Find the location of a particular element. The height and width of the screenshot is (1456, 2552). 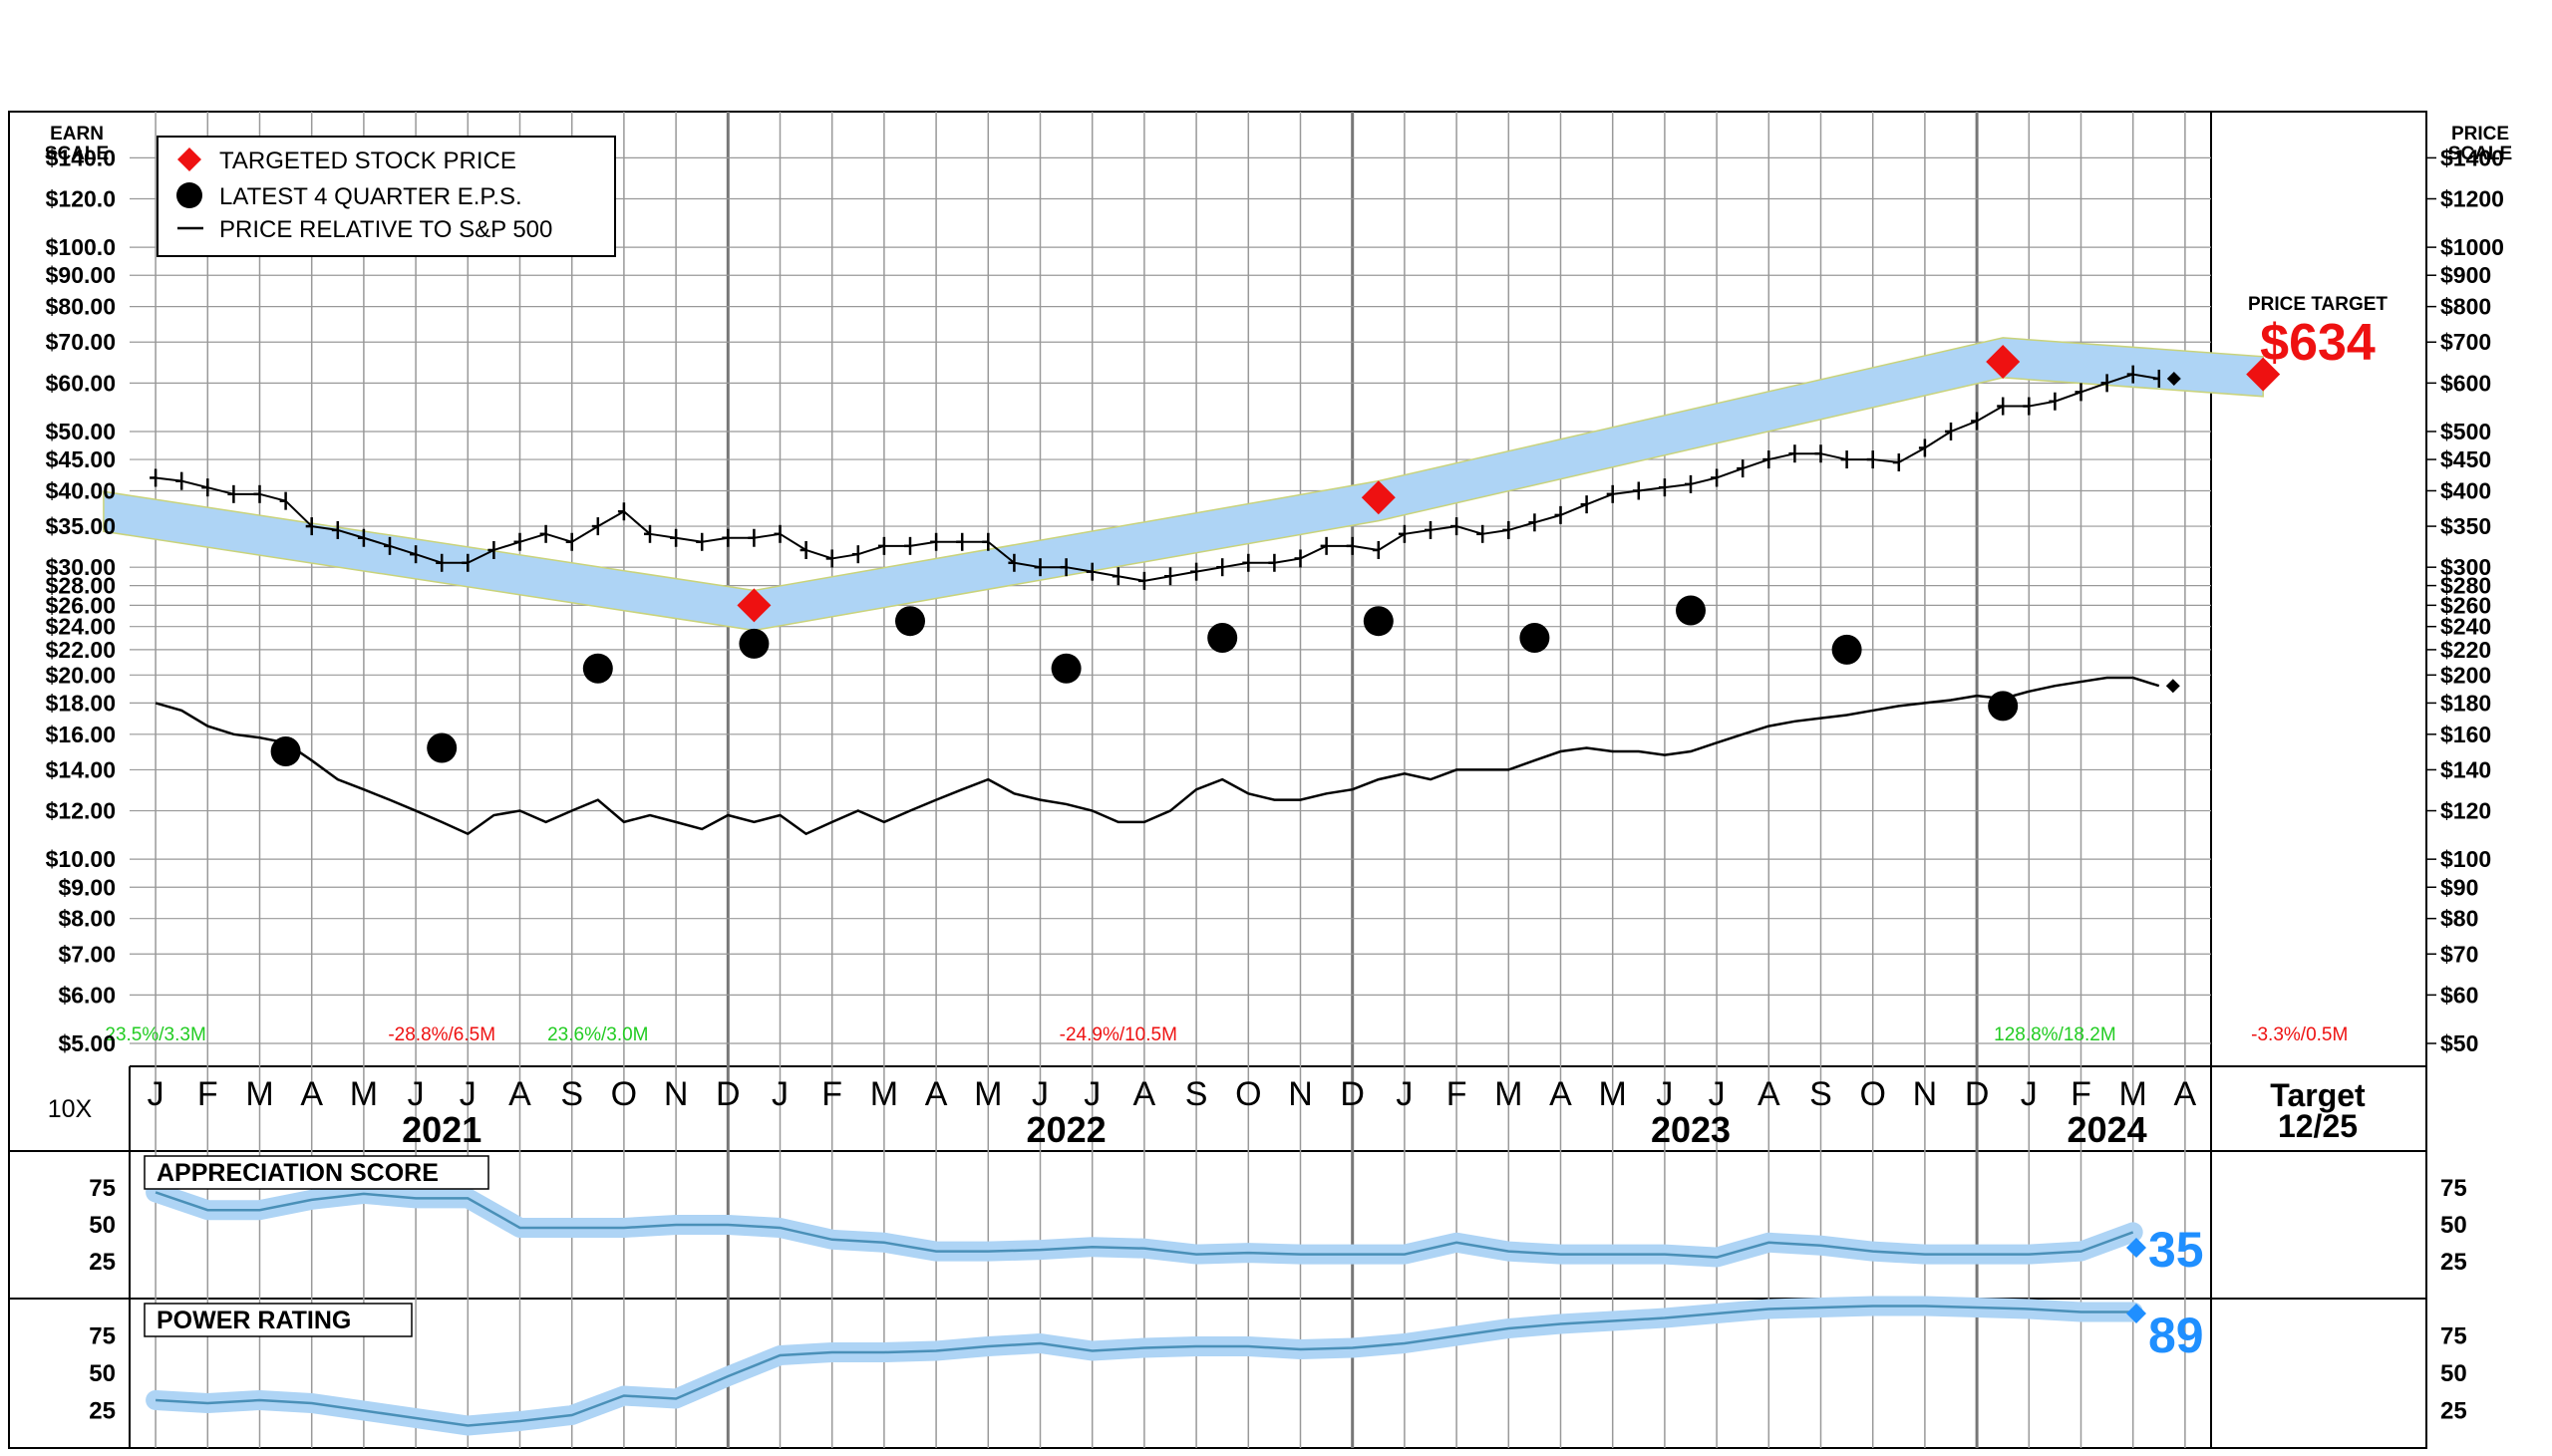

power-tick-right: 50 is located at coordinates (2453, 1373).